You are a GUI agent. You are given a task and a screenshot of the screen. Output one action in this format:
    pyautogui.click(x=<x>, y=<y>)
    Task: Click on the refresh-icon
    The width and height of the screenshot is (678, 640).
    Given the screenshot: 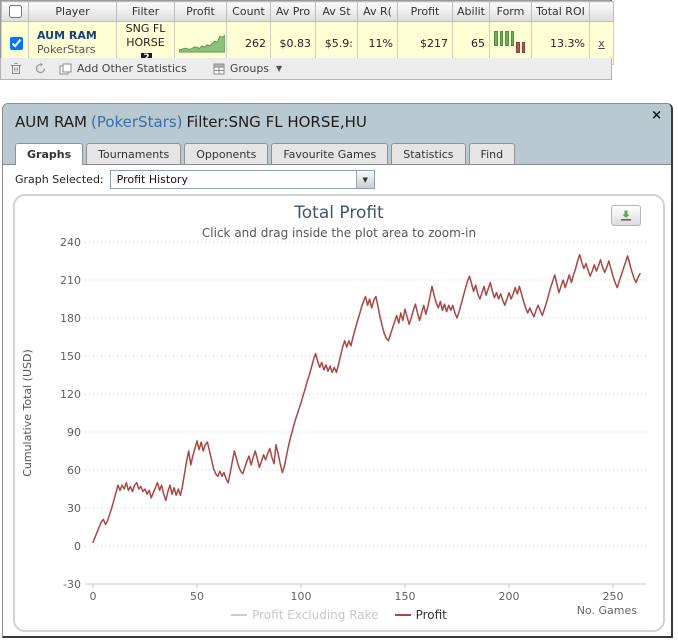 What is the action you would take?
    pyautogui.click(x=40, y=68)
    